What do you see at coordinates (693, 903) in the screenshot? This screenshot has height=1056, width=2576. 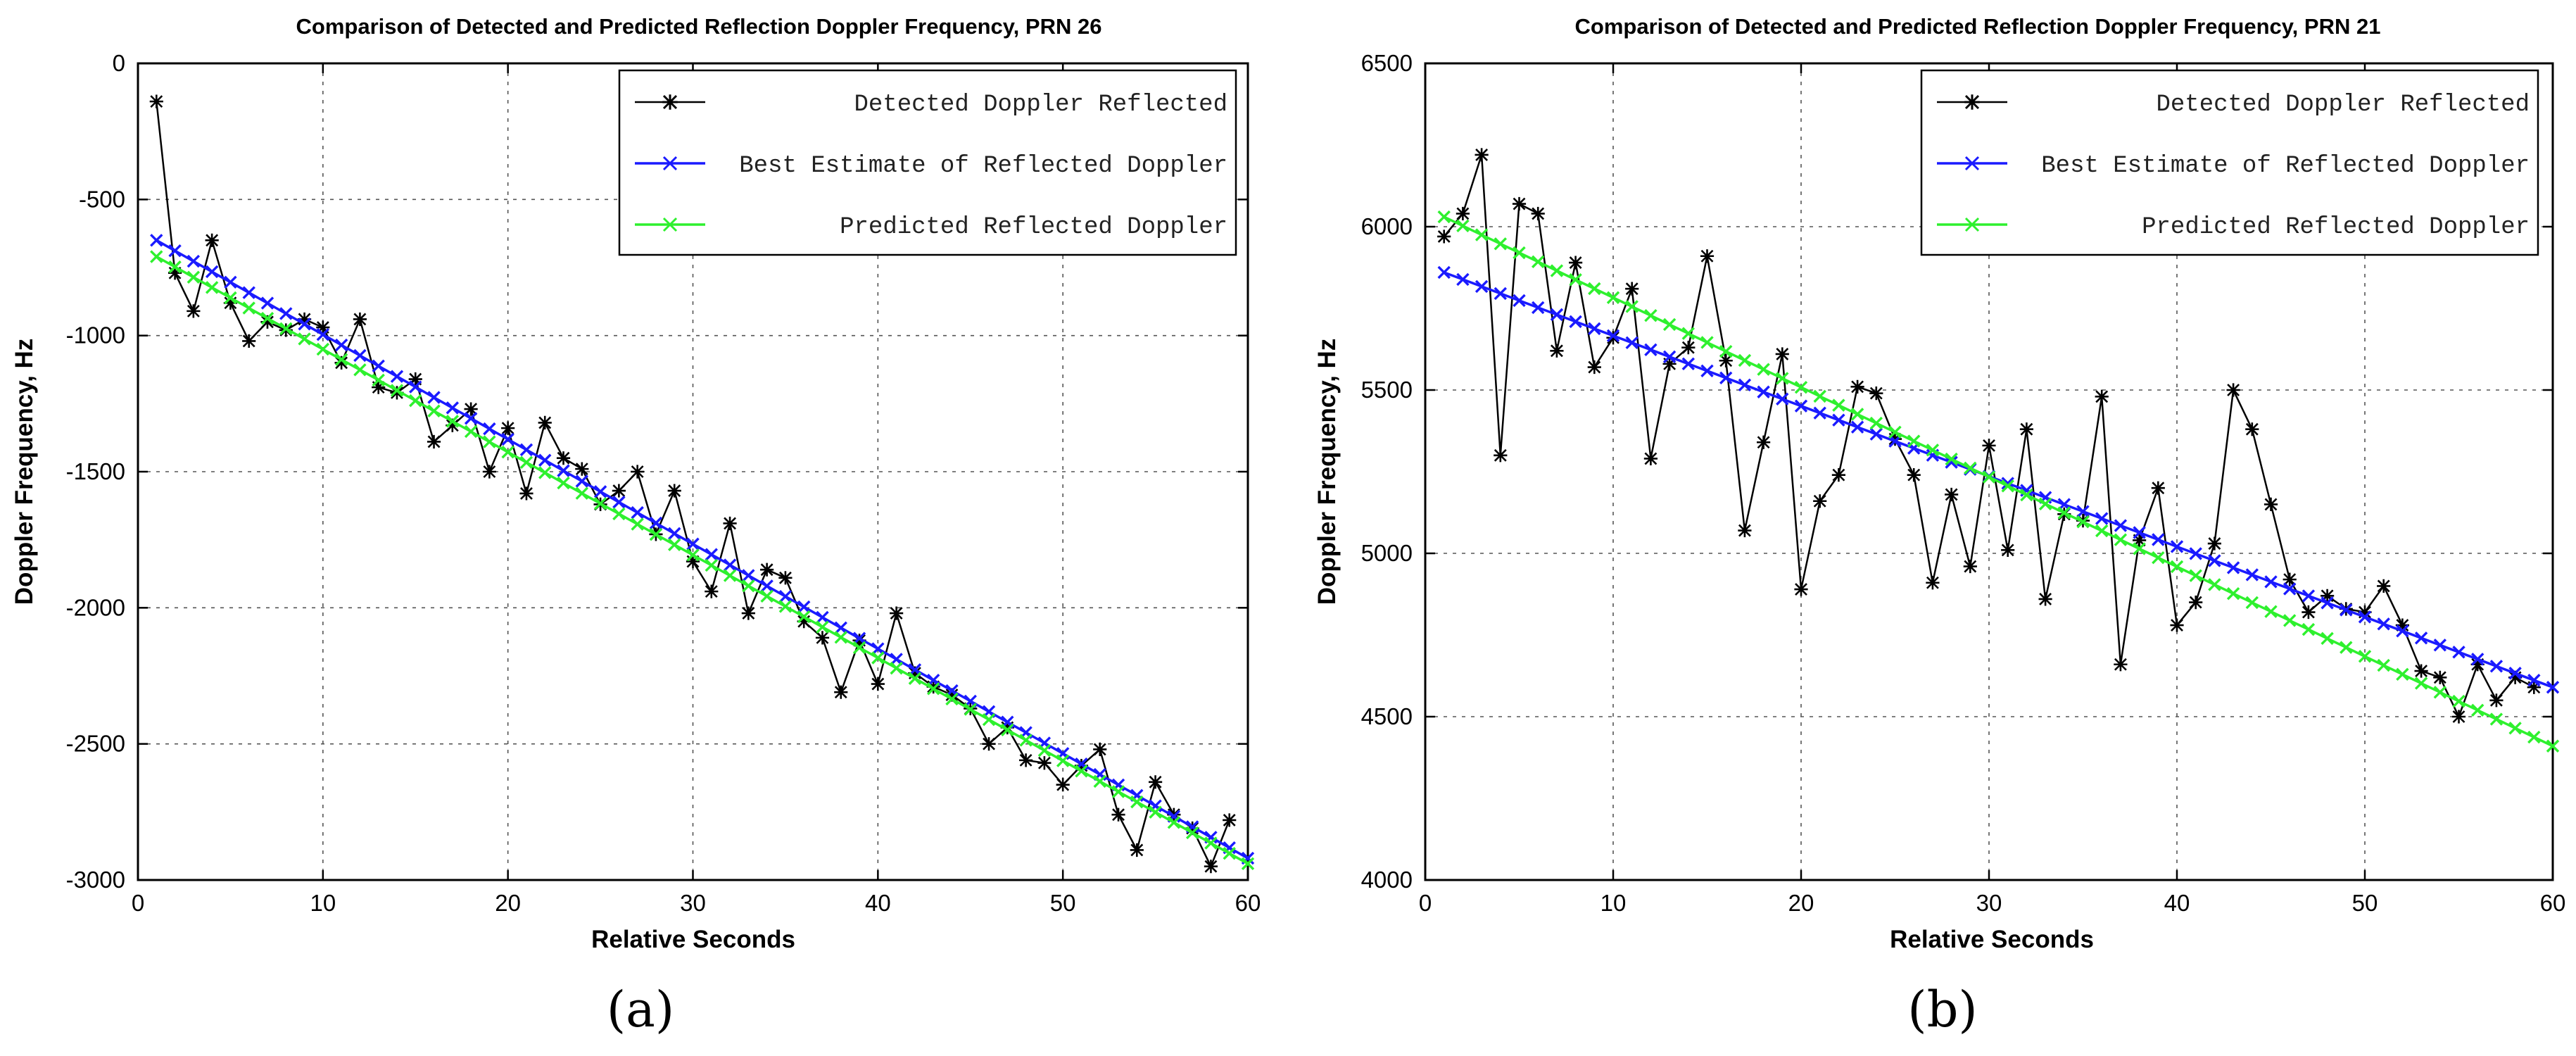 I see `x-tick-label: 30` at bounding box center [693, 903].